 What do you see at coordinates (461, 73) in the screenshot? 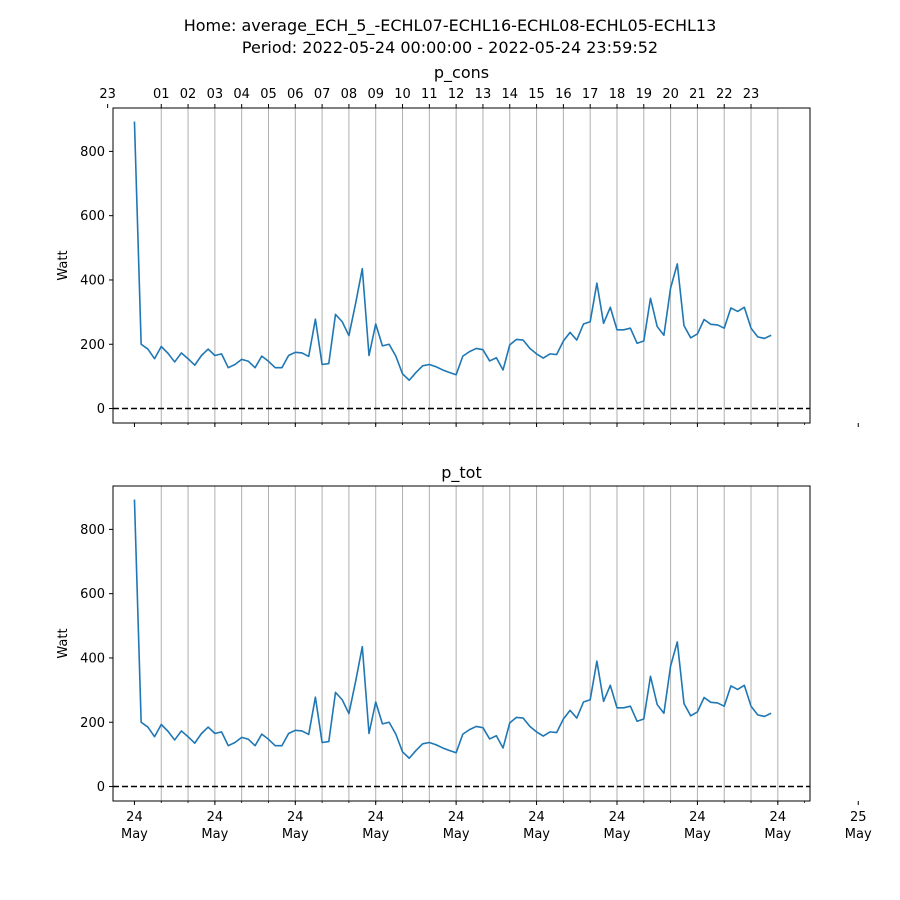
I see `p-cons-panel-title: p_cons` at bounding box center [461, 73].